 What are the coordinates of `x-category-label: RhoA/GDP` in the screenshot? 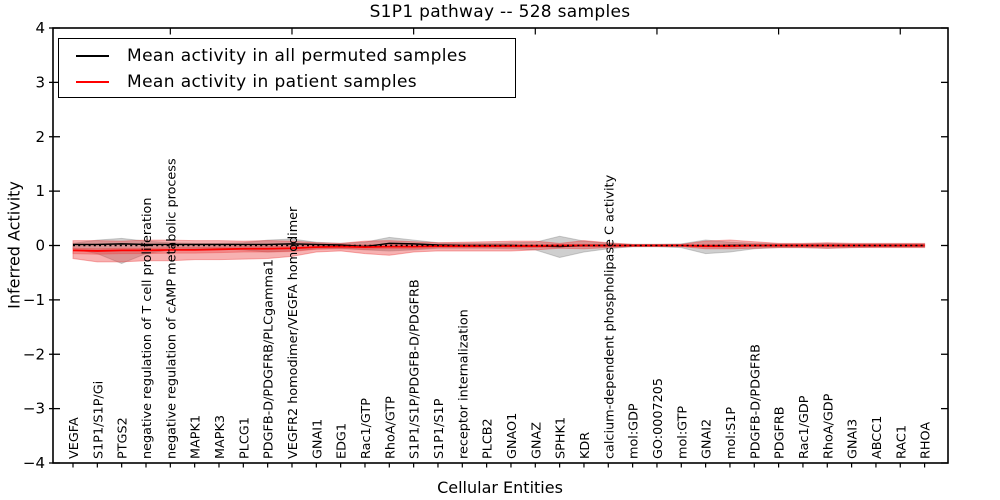 It's located at (828, 426).